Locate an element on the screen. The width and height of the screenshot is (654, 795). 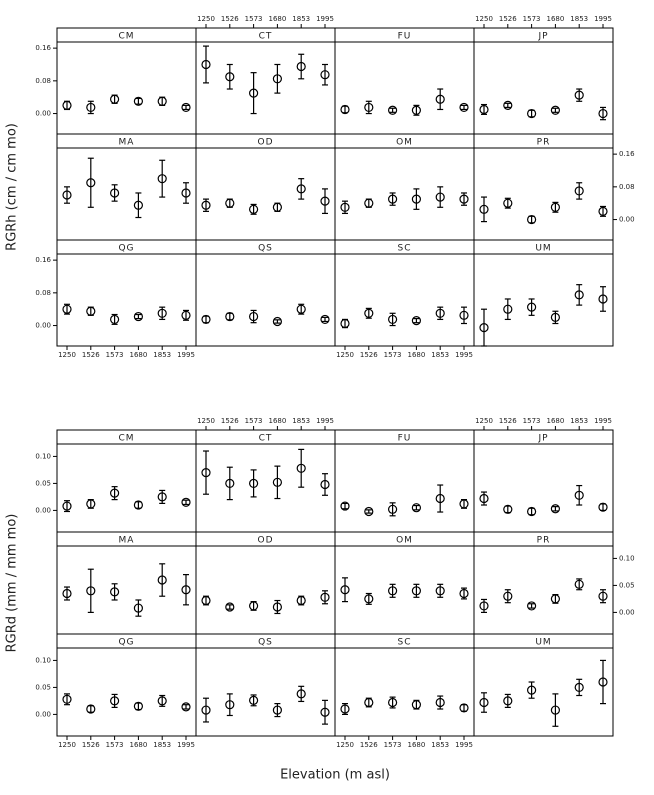
y-tick-label: 0.00 is located at coordinates (43, 510).